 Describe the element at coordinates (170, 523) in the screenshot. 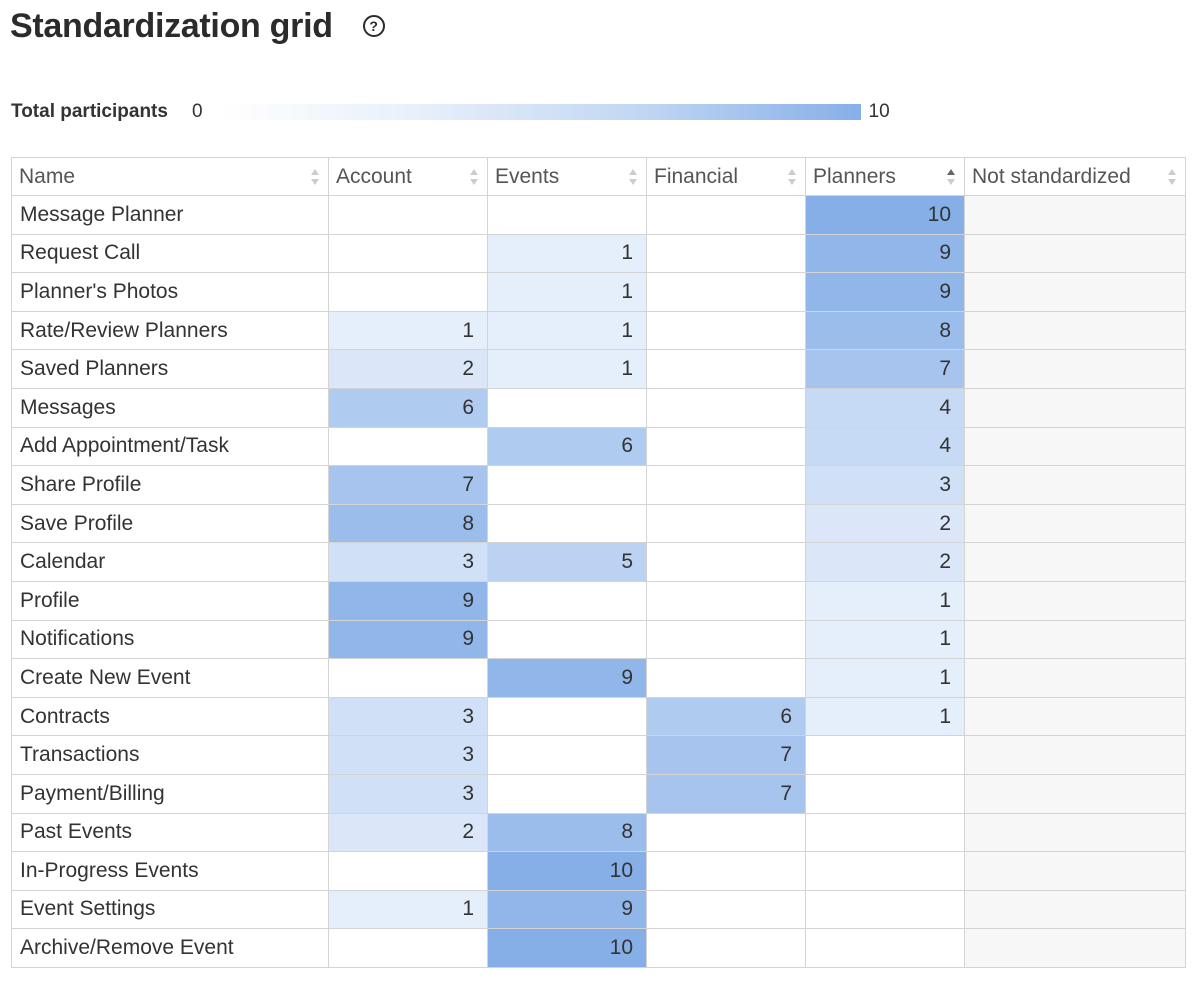

I see `row-name-cell: Save Profile` at that location.